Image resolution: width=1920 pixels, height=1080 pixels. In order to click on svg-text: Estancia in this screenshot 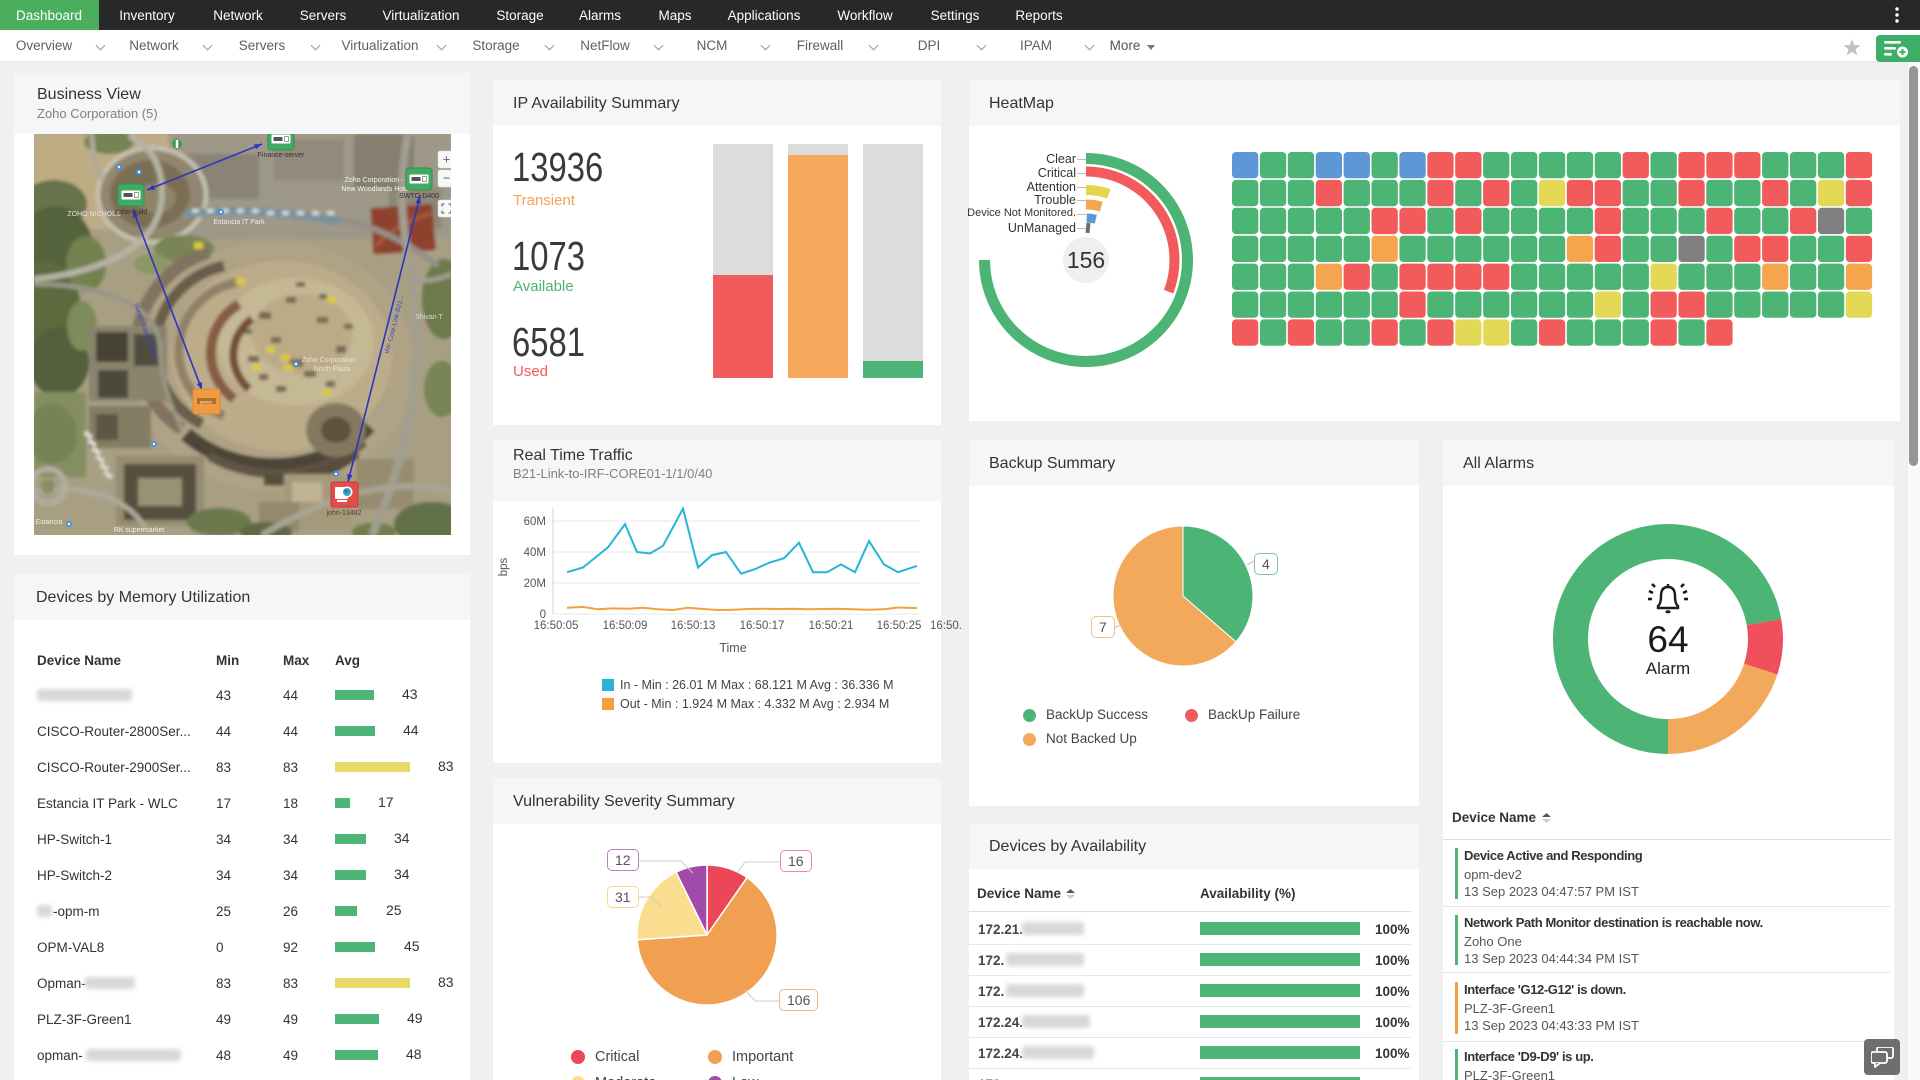, I will do `click(49, 522)`.